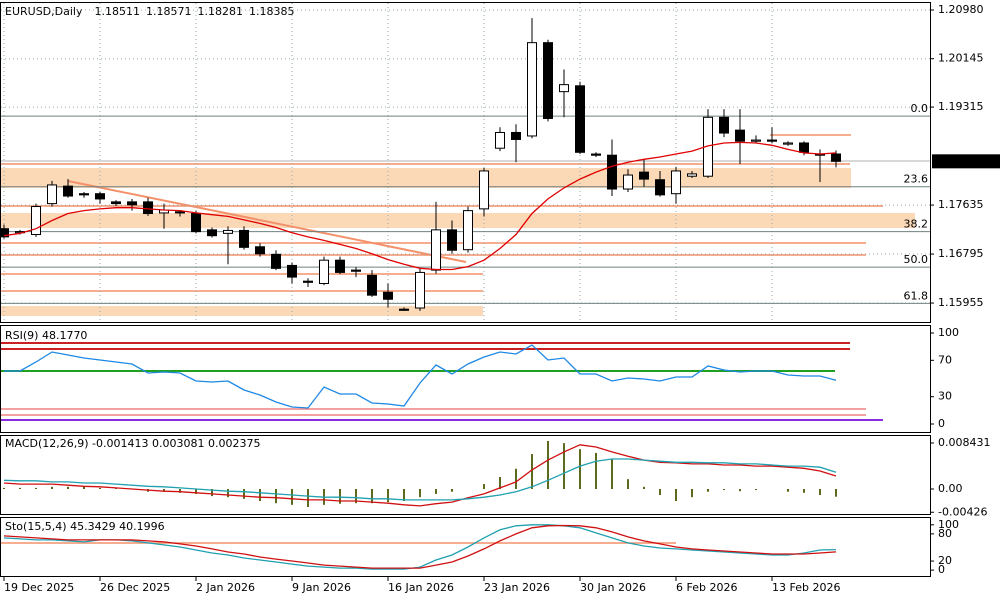 Image resolution: width=1000 pixels, height=600 pixels. I want to click on y-tick-label: 1.19315, so click(961, 106).